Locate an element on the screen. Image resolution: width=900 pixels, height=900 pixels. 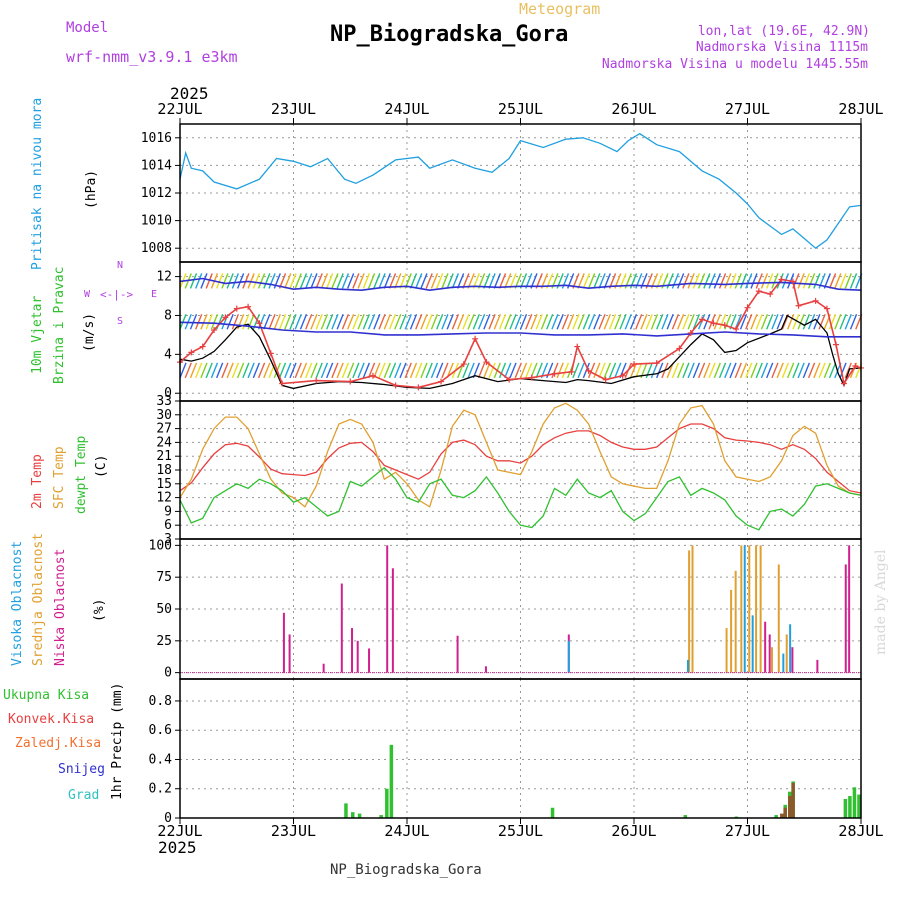
x-tick-label-top: 27JUL is located at coordinates (747, 109).